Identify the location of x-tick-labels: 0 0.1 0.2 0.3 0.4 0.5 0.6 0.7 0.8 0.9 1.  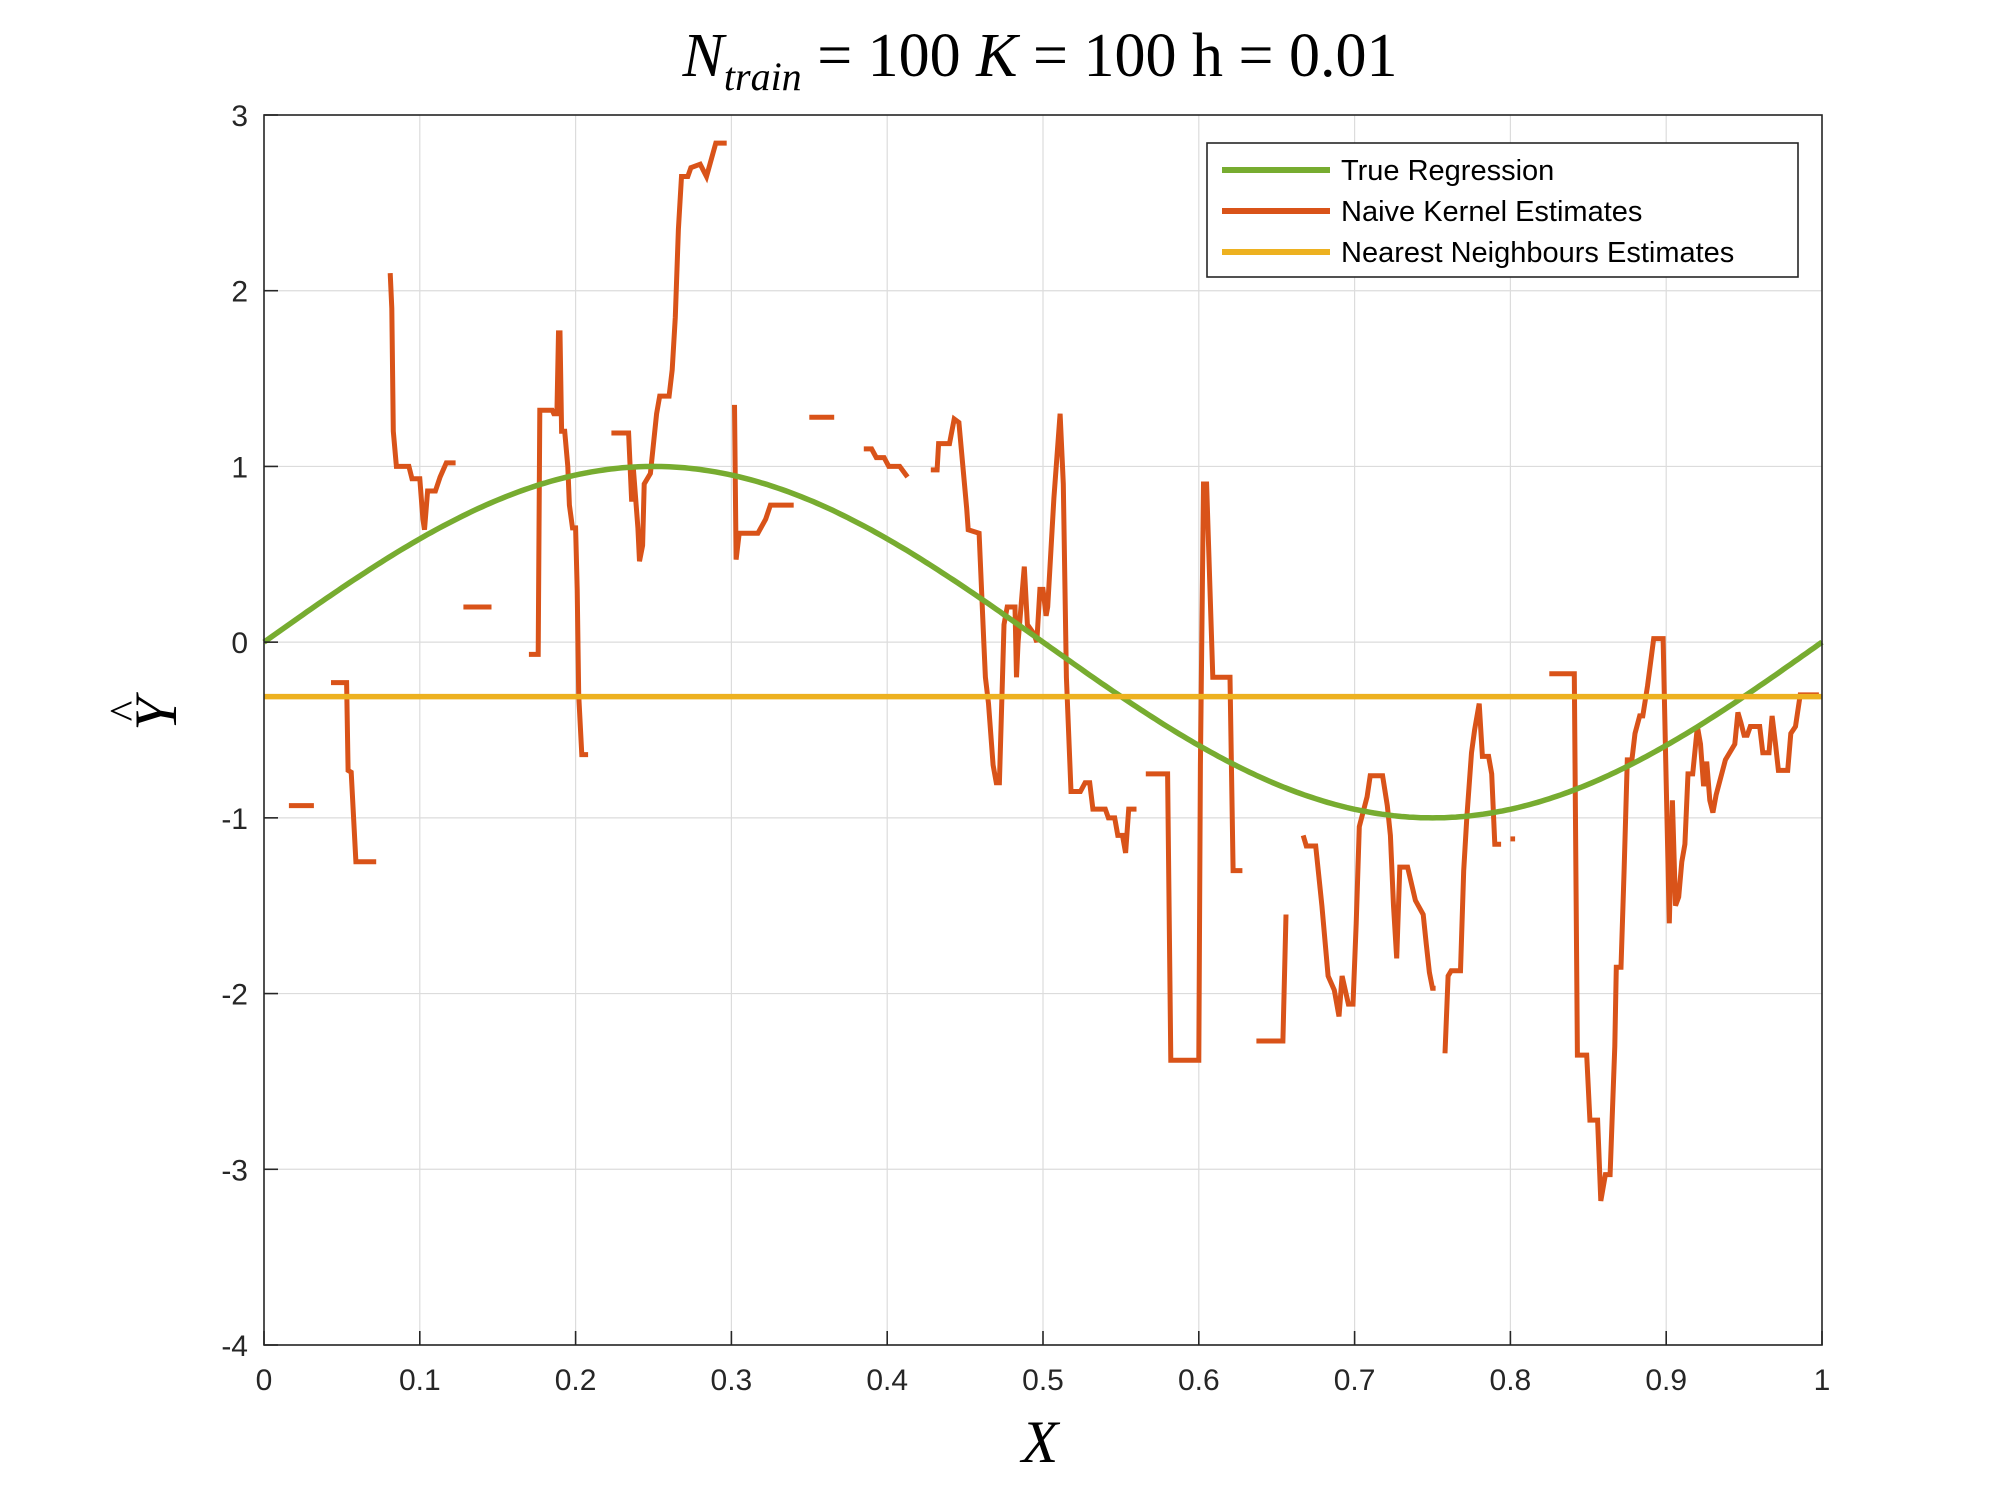
(1043, 1380).